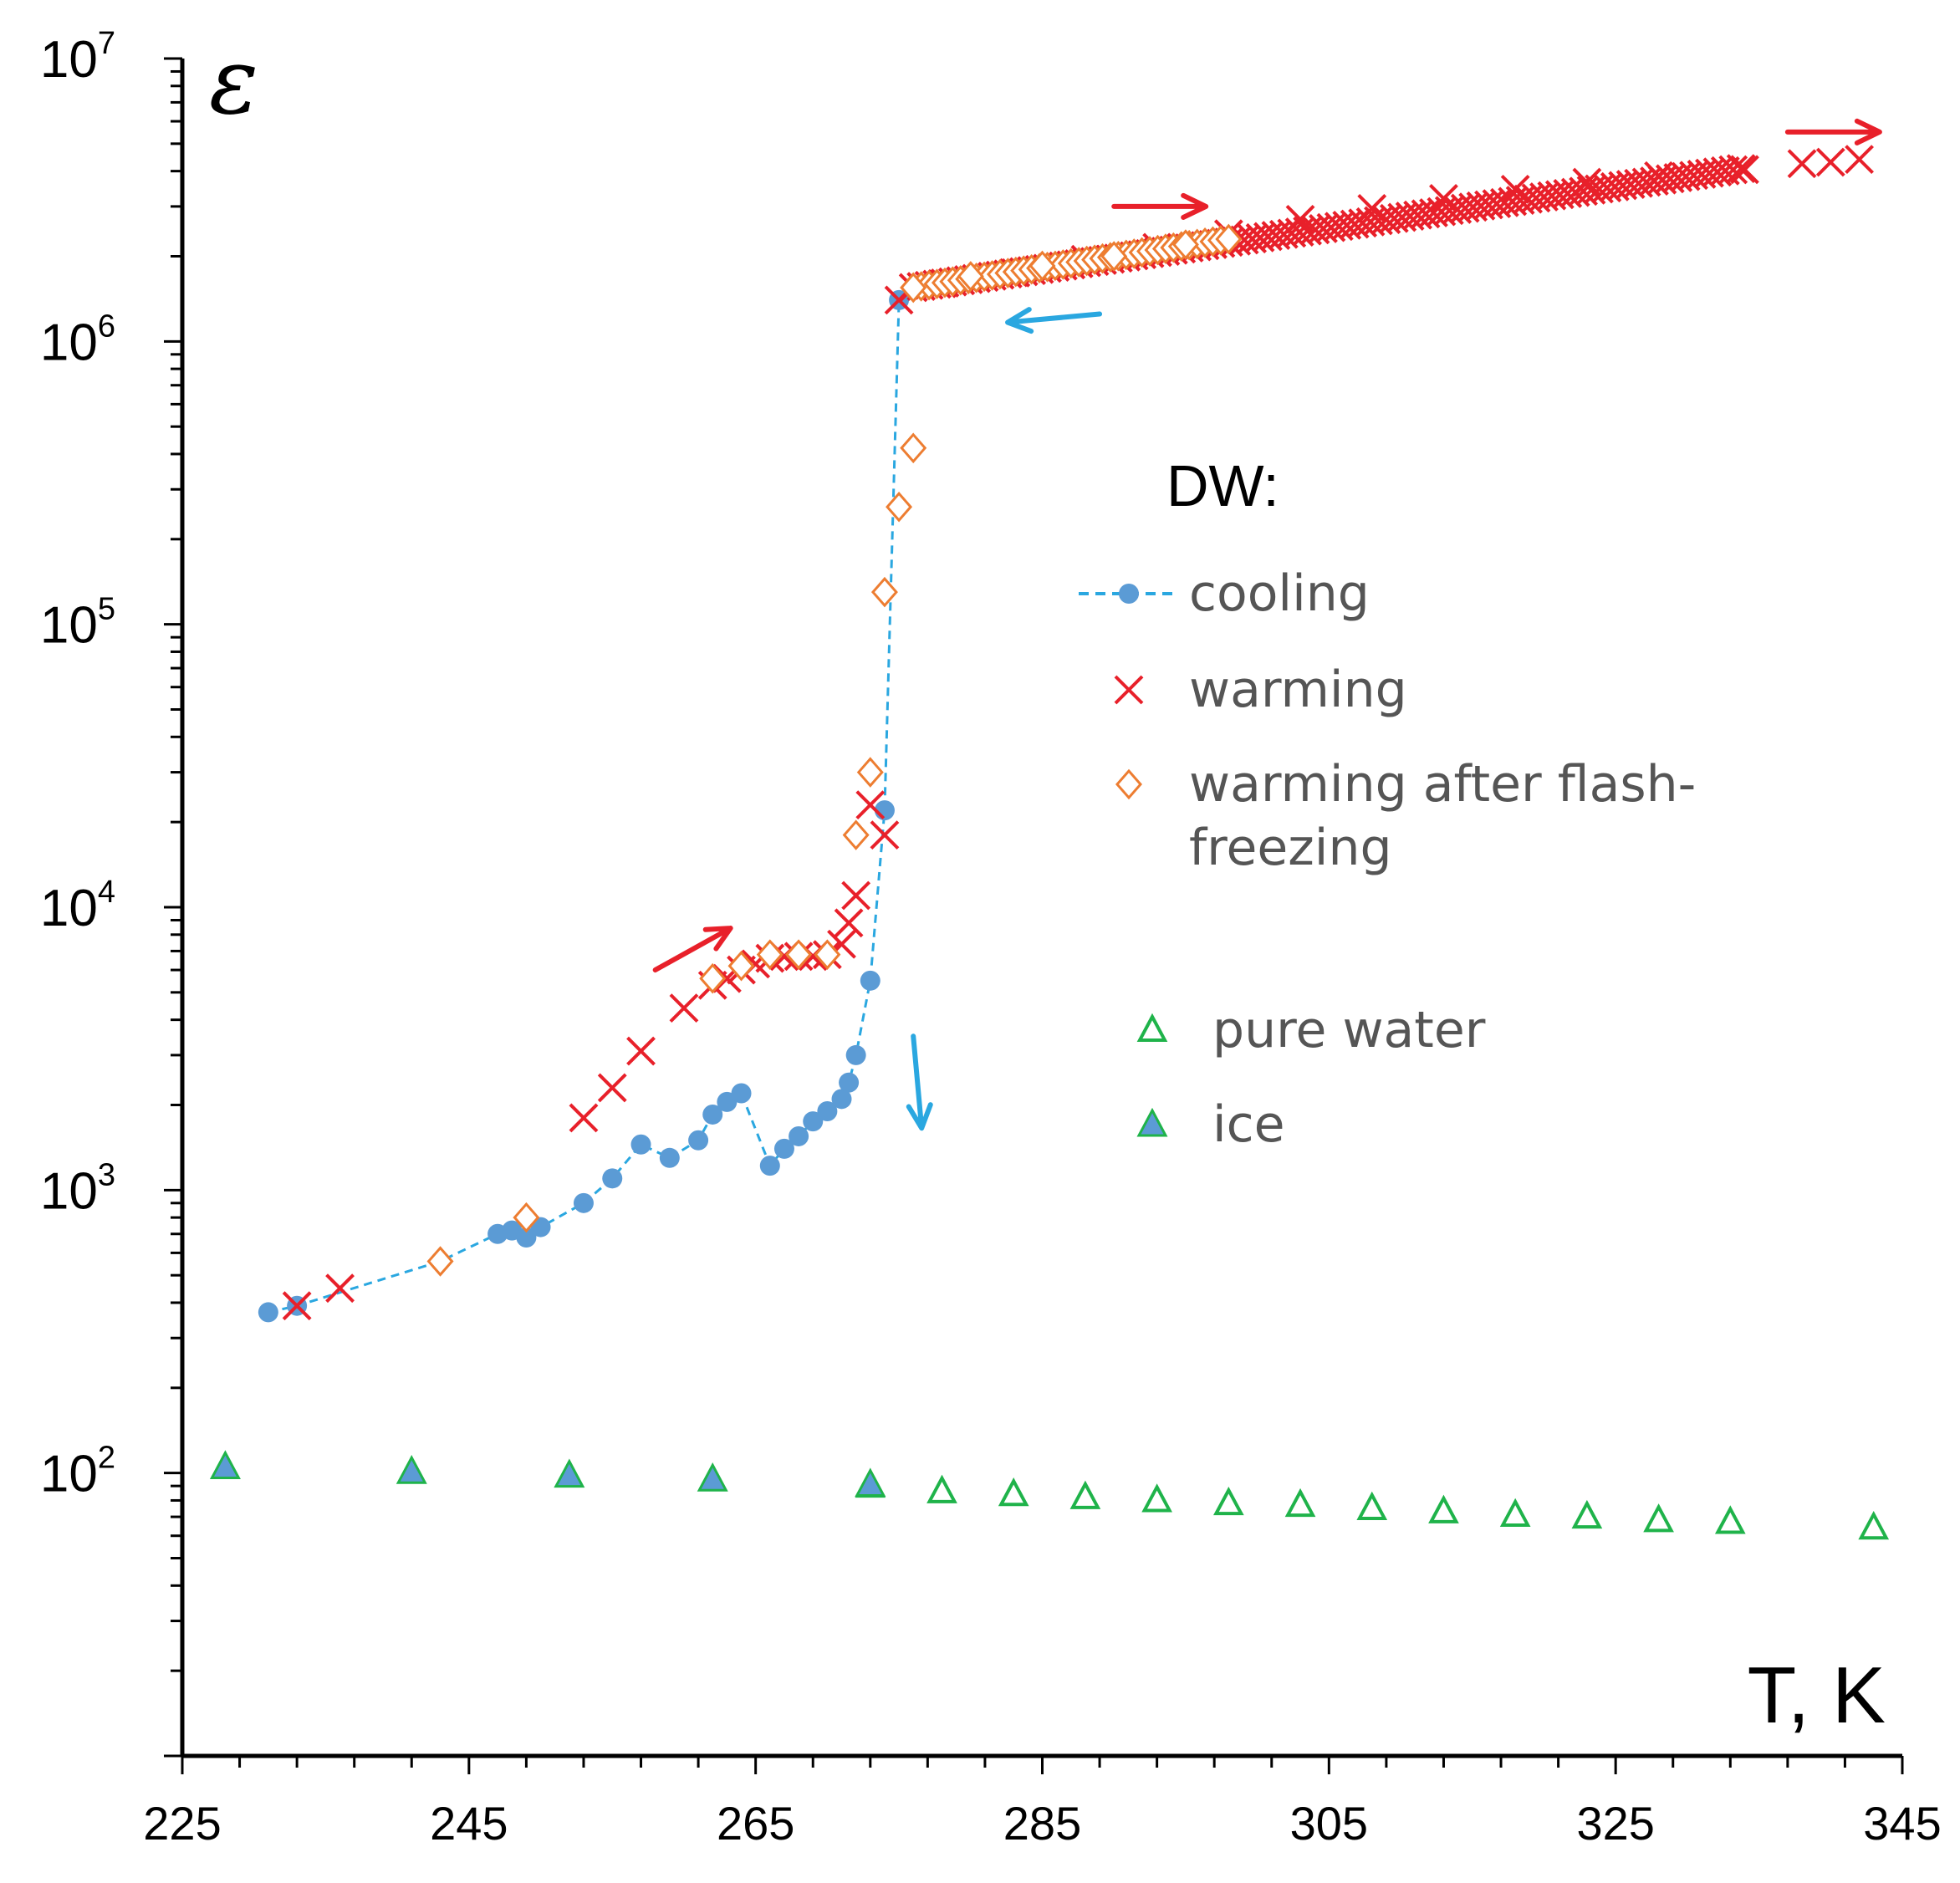 Image resolution: width=1960 pixels, height=1883 pixels. Describe the element at coordinates (1054, 320) in the screenshot. I see `arrow-left` at that location.